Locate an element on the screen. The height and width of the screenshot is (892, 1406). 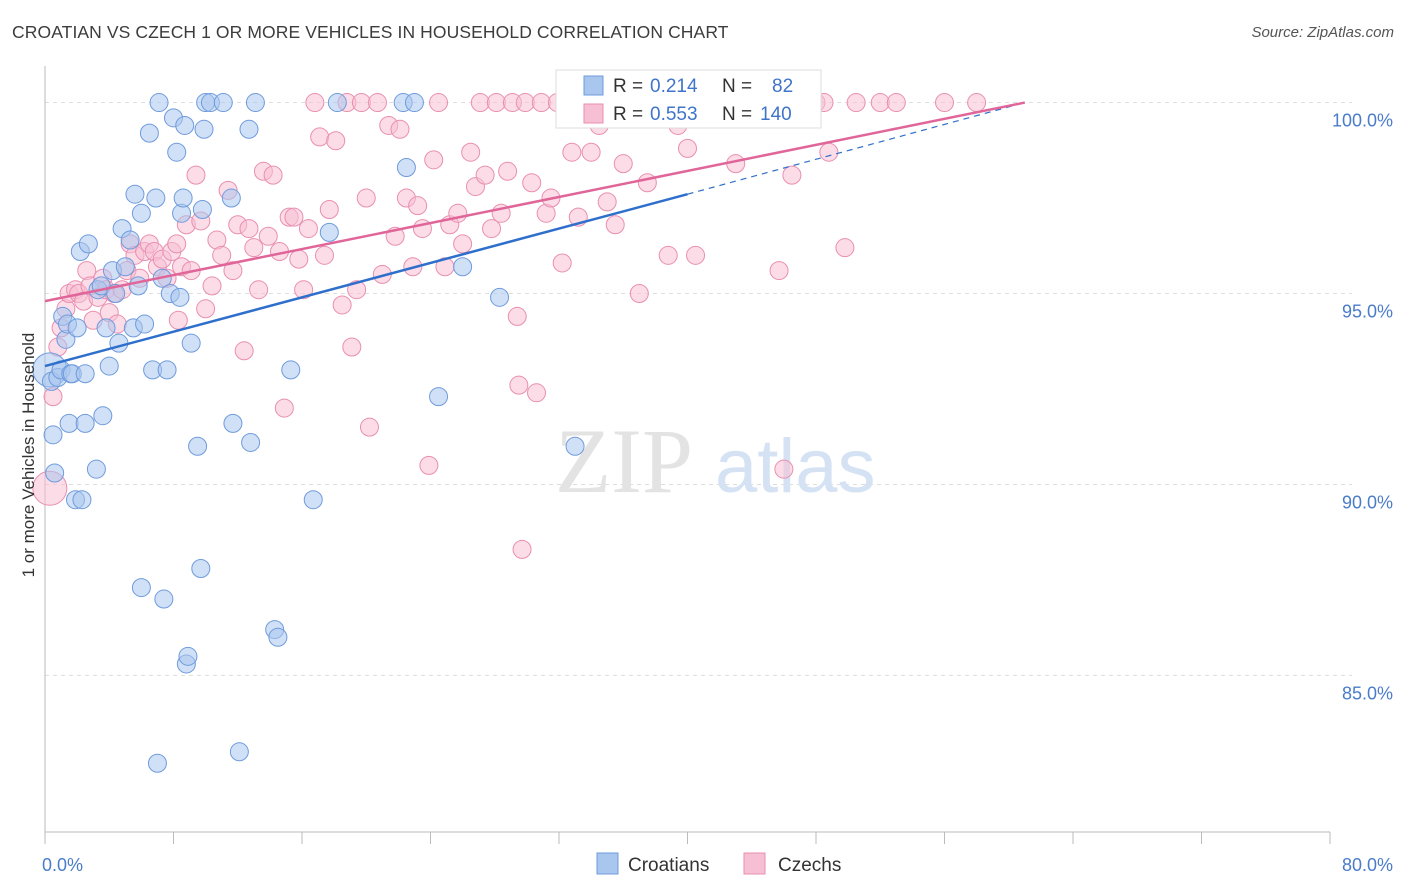
y-tick-label: 90.0% is located at coordinates (1367, 502).